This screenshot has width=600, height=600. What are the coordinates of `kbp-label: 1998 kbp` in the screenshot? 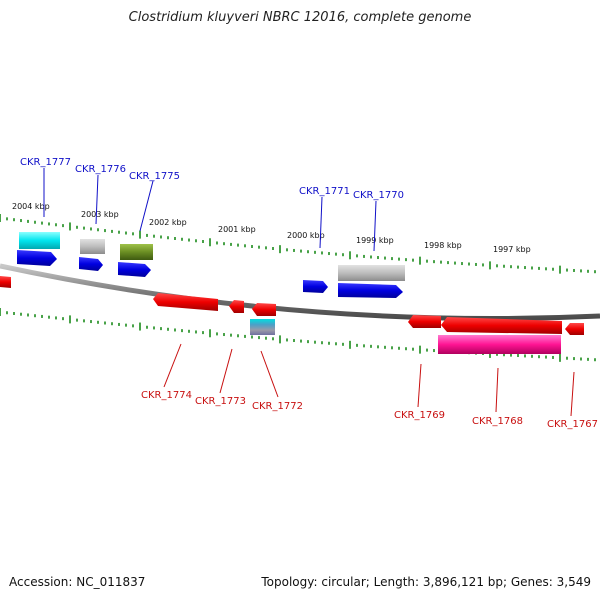 It's located at (443, 245).